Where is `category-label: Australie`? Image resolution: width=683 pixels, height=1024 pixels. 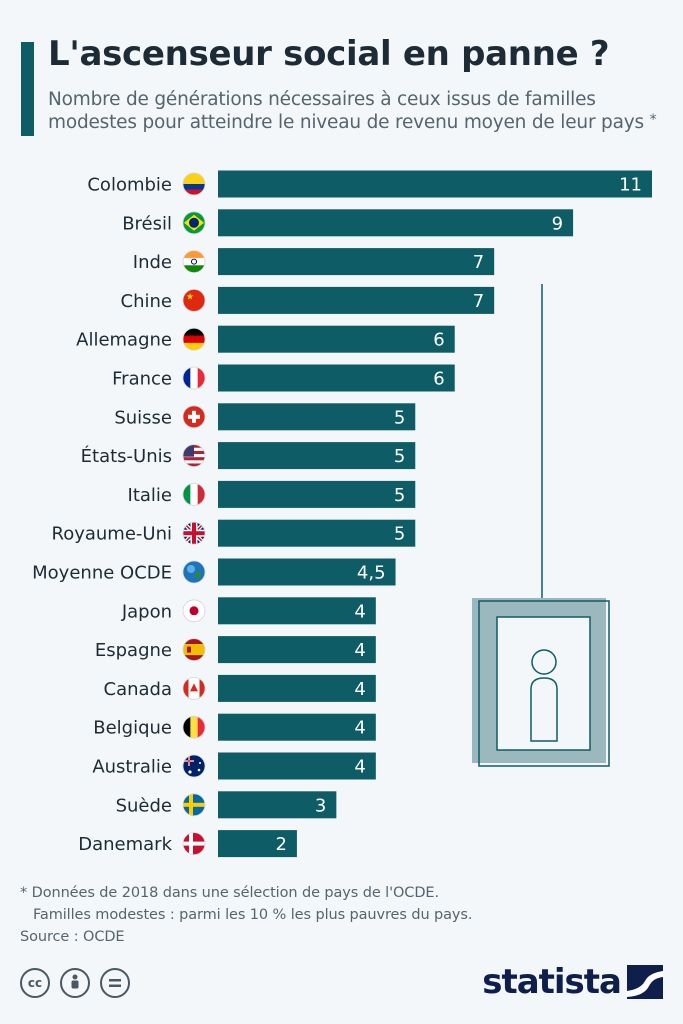
category-label: Australie is located at coordinates (132, 767).